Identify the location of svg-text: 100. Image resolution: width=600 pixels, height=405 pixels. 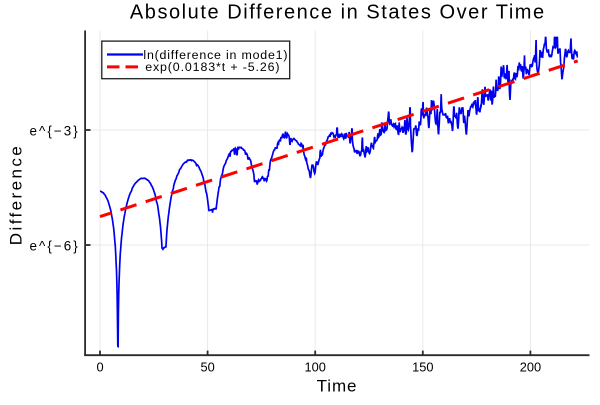
(315, 366).